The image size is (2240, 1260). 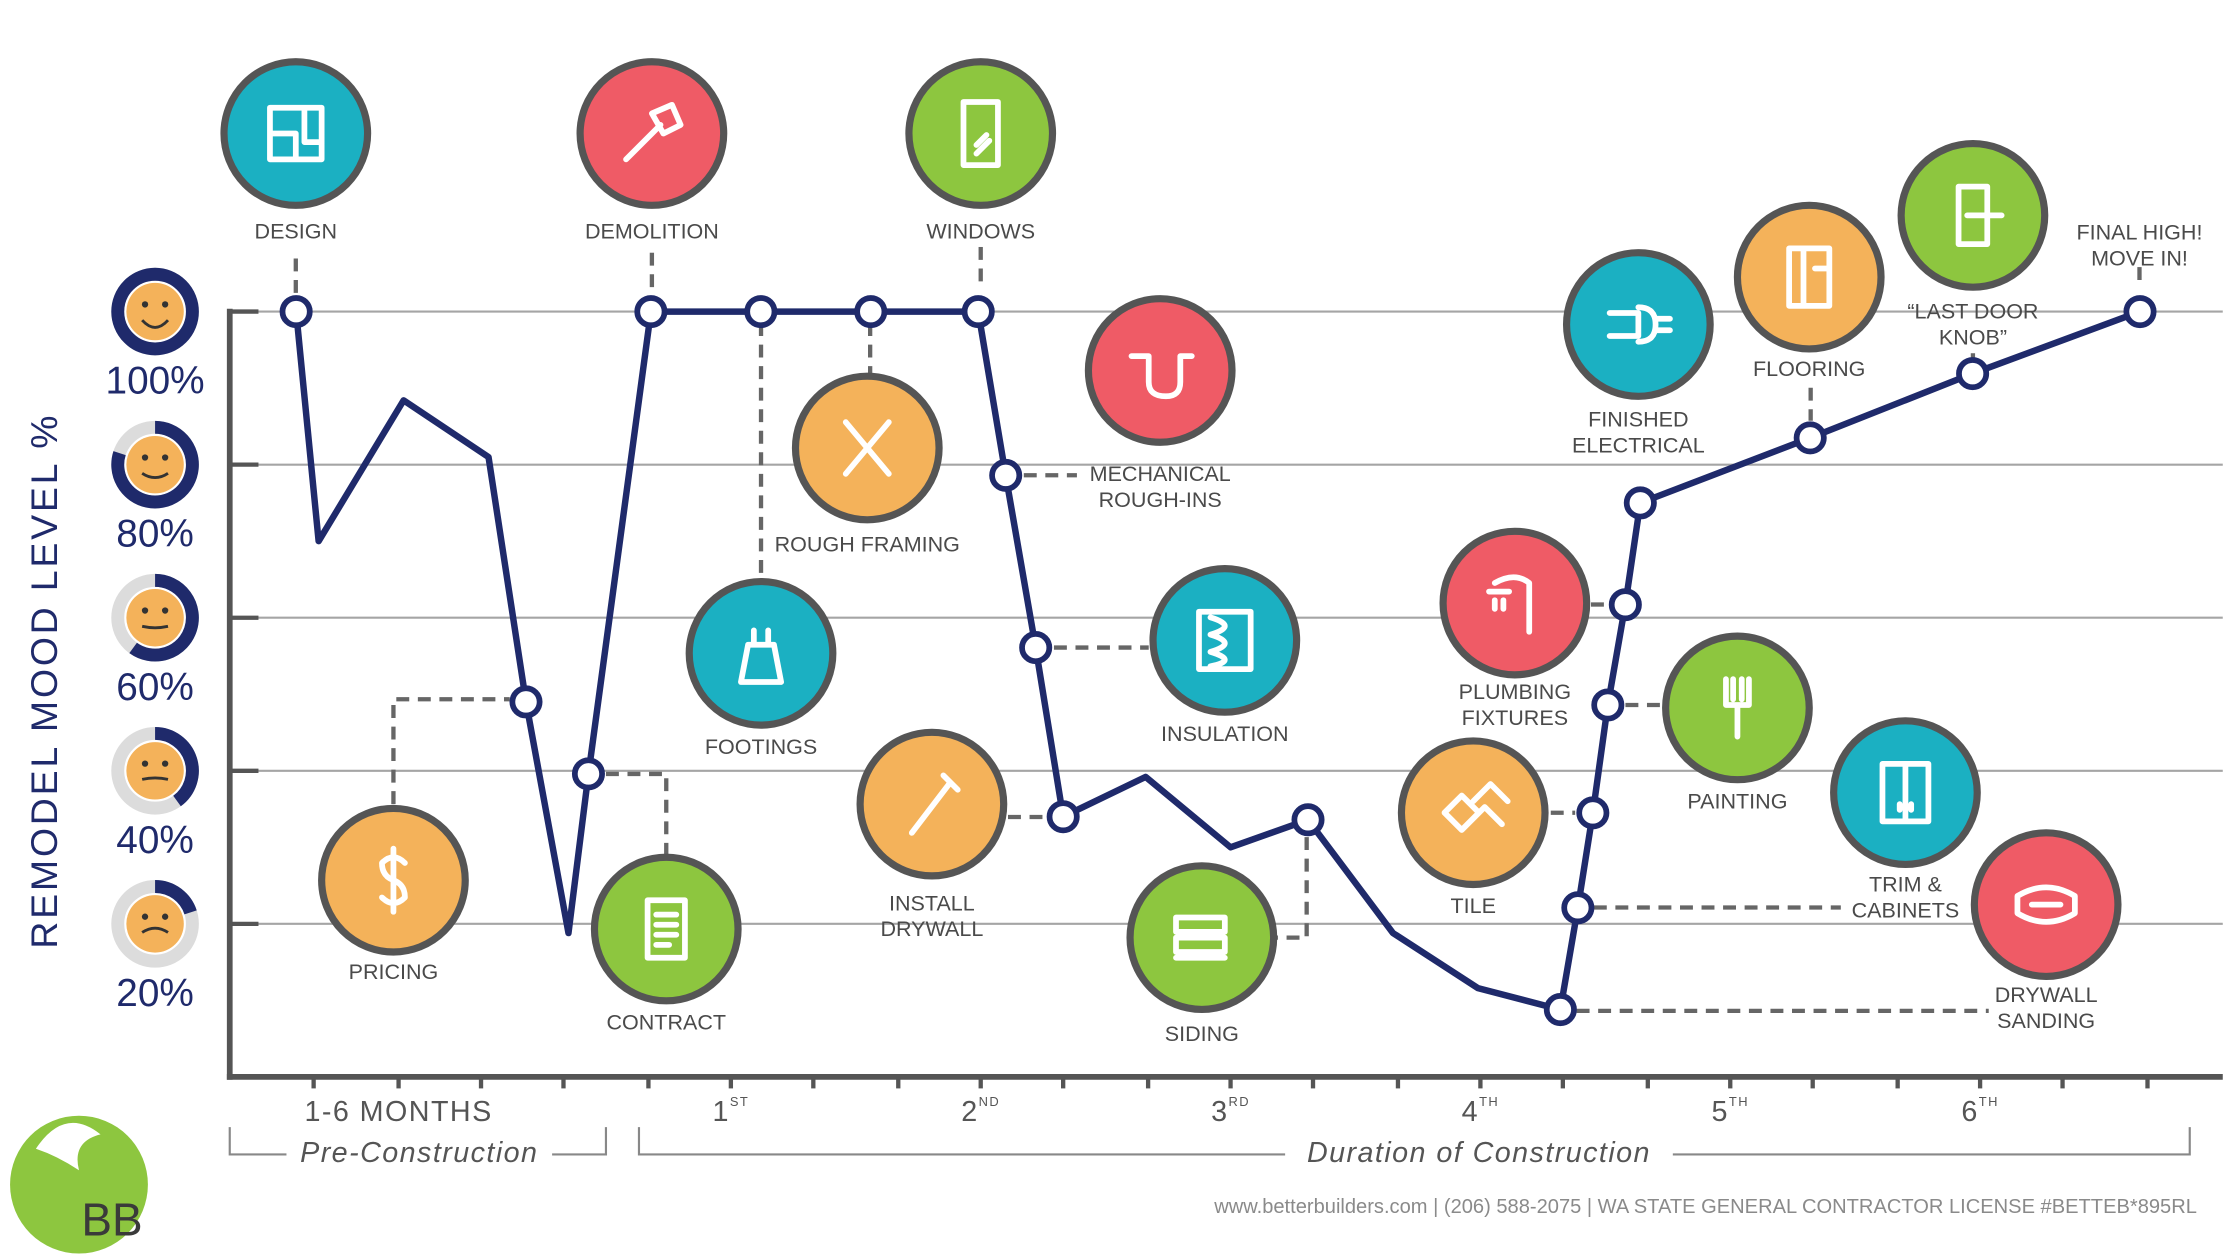 I want to click on group-label: Pre-Construction, so click(x=419, y=1153).